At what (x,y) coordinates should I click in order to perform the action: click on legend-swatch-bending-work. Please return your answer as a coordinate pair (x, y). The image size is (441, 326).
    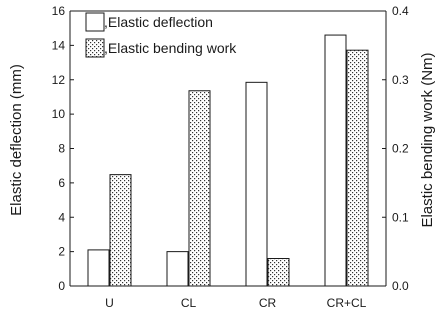
    Looking at the image, I should click on (95, 48).